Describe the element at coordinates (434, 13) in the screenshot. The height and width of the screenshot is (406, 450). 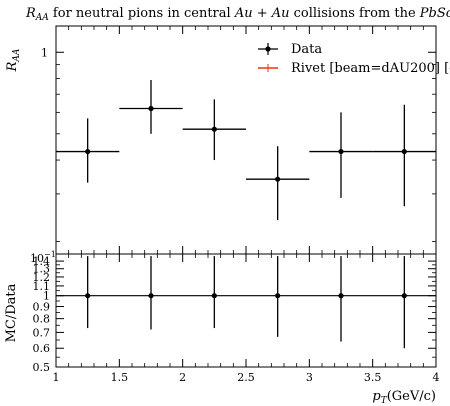
I see `title-detector: PbSc` at that location.